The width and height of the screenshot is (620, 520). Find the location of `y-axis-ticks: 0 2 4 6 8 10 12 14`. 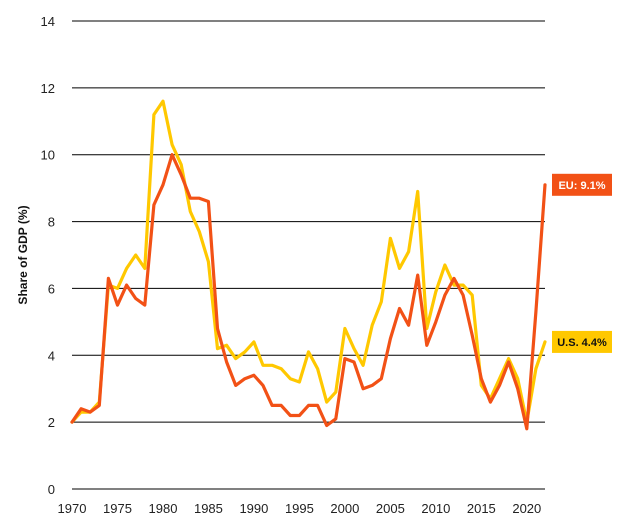

y-axis-ticks: 0 2 4 6 8 10 12 14 is located at coordinates (48, 255).